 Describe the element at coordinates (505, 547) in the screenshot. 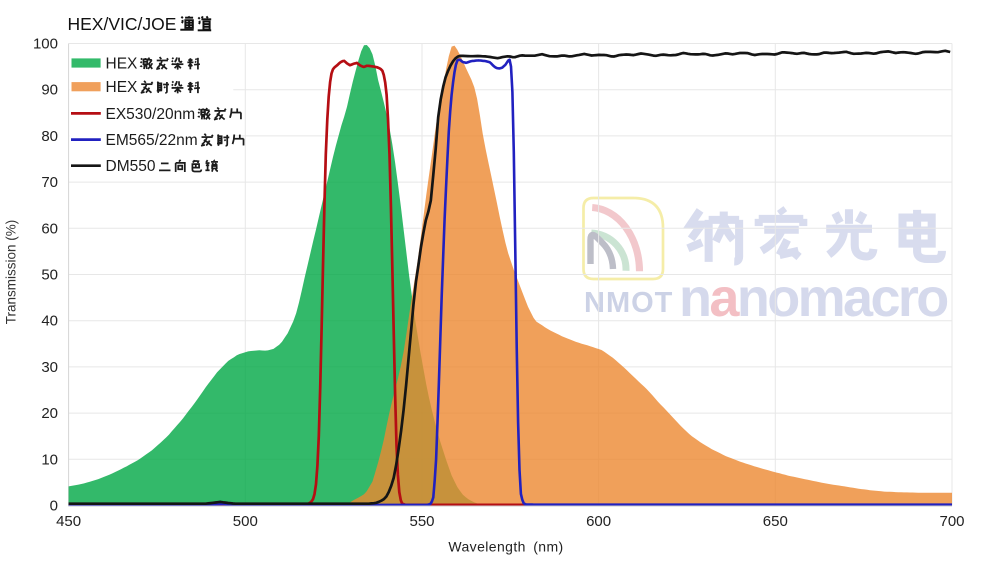

I see `svg-text: Wavelength (nm)` at that location.